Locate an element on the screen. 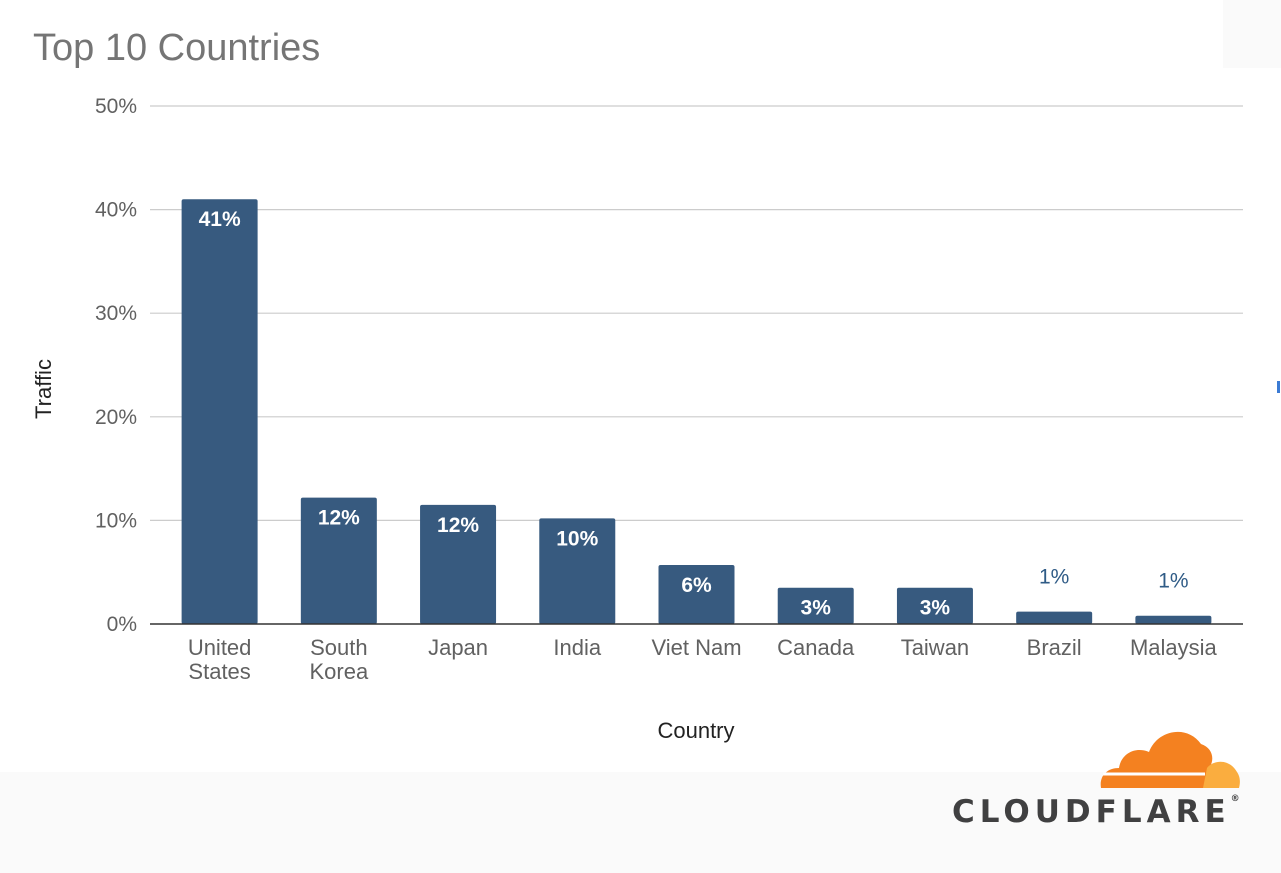 The height and width of the screenshot is (873, 1281). x-tick-label: Japan is located at coordinates (458, 647).